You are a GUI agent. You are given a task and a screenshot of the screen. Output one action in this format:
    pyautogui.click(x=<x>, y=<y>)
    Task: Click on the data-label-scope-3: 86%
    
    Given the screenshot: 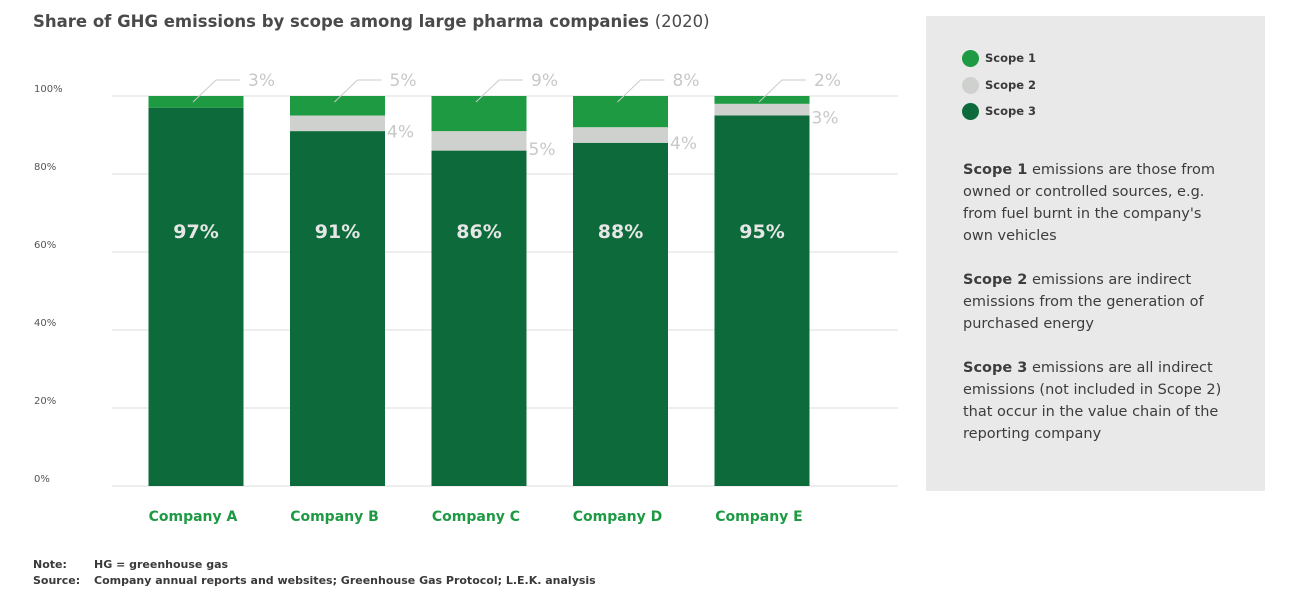 What is the action you would take?
    pyautogui.click(x=478, y=232)
    